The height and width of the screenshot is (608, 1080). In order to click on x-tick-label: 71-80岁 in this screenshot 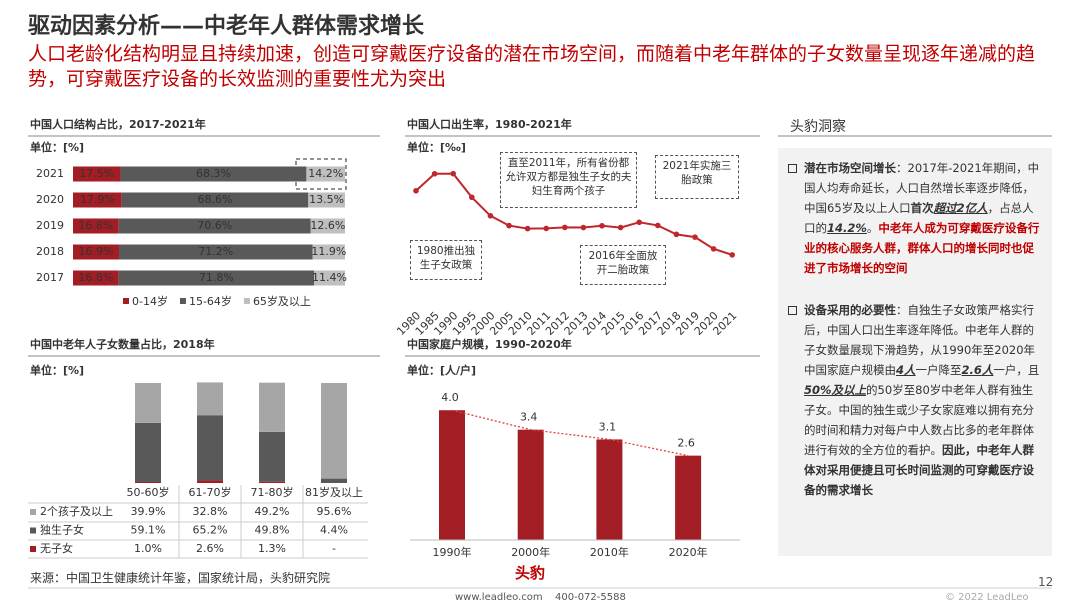, I will do `click(272, 492)`.